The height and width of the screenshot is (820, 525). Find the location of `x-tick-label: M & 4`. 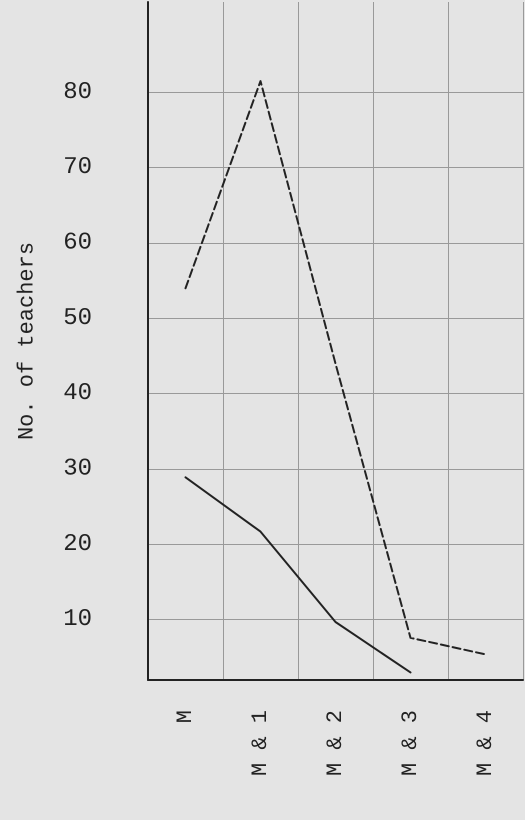

x-tick-label: M & 4 is located at coordinates (485, 743).